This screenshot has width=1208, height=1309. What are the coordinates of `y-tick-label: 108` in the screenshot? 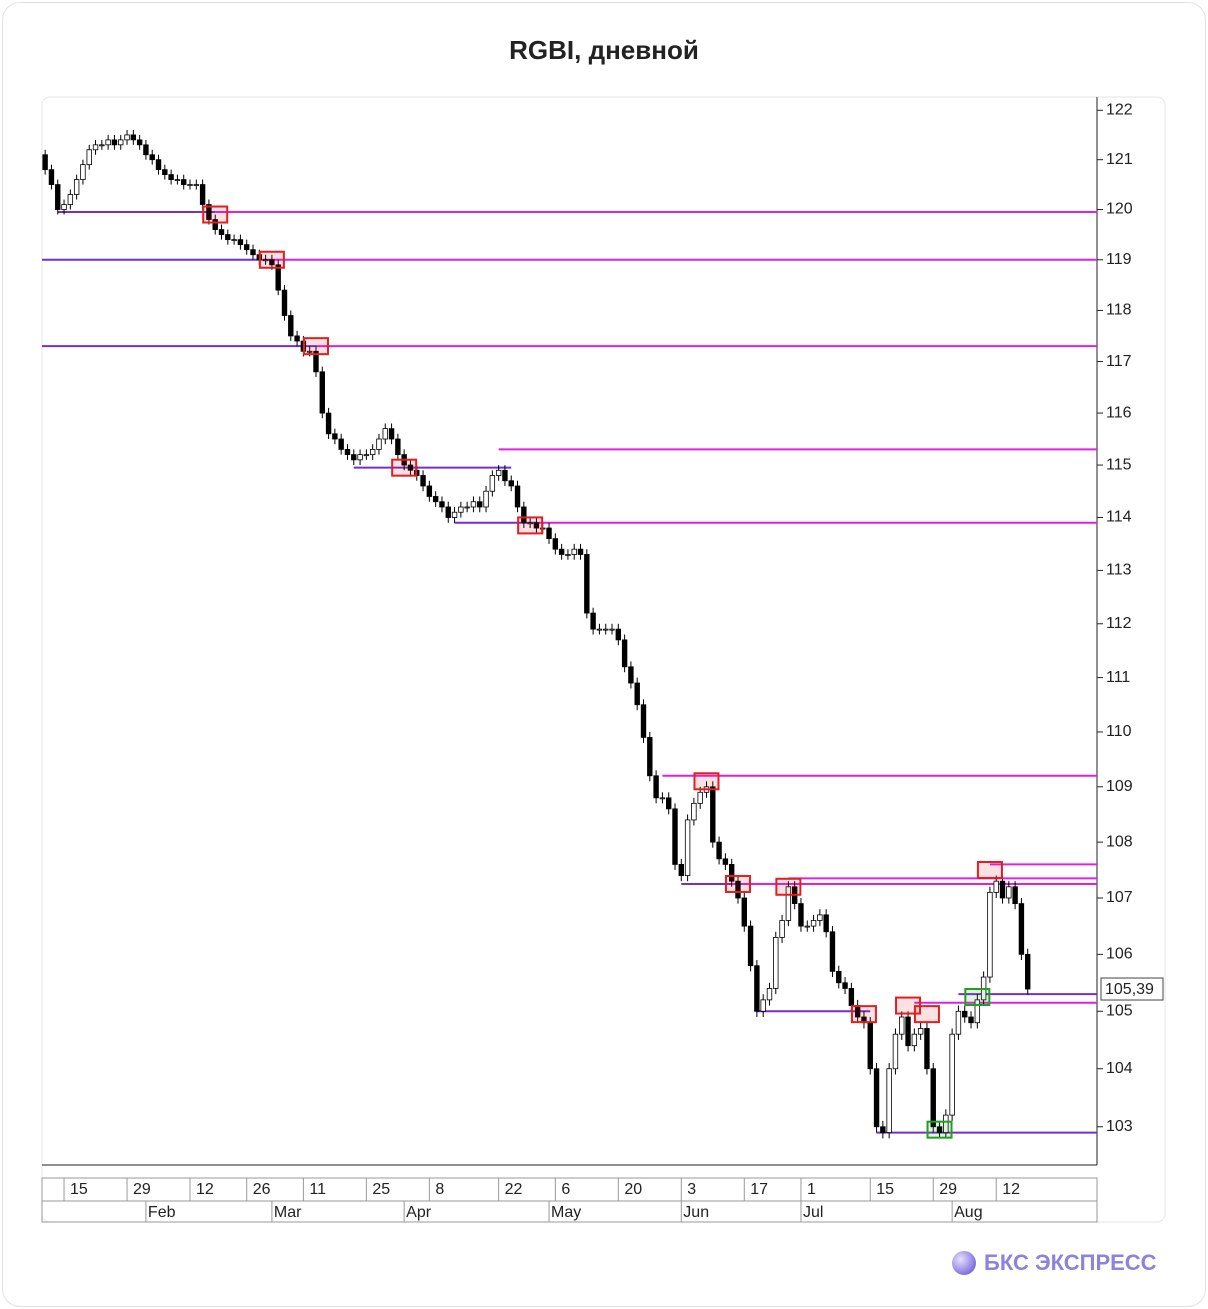 It's located at (1119, 841).